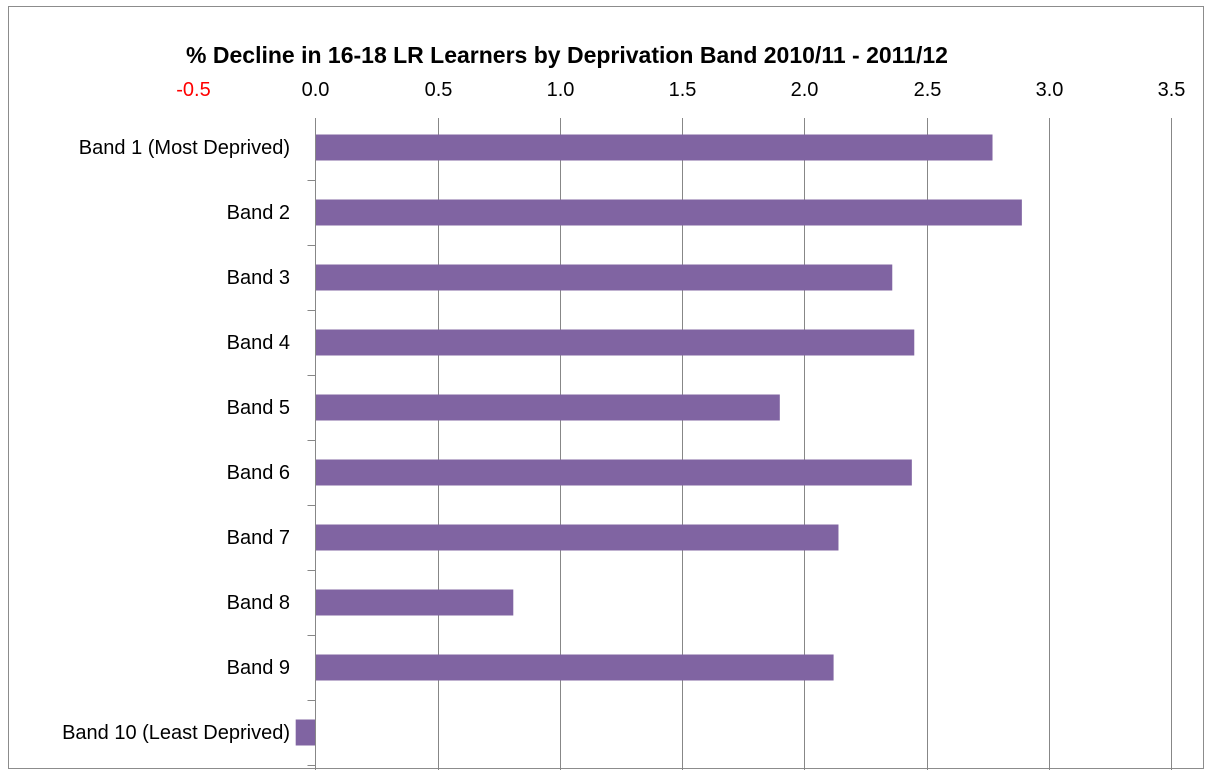 This screenshot has height=770, width=1205. What do you see at coordinates (1050, 90) in the screenshot?
I see `x-tick-label: 3.0` at bounding box center [1050, 90].